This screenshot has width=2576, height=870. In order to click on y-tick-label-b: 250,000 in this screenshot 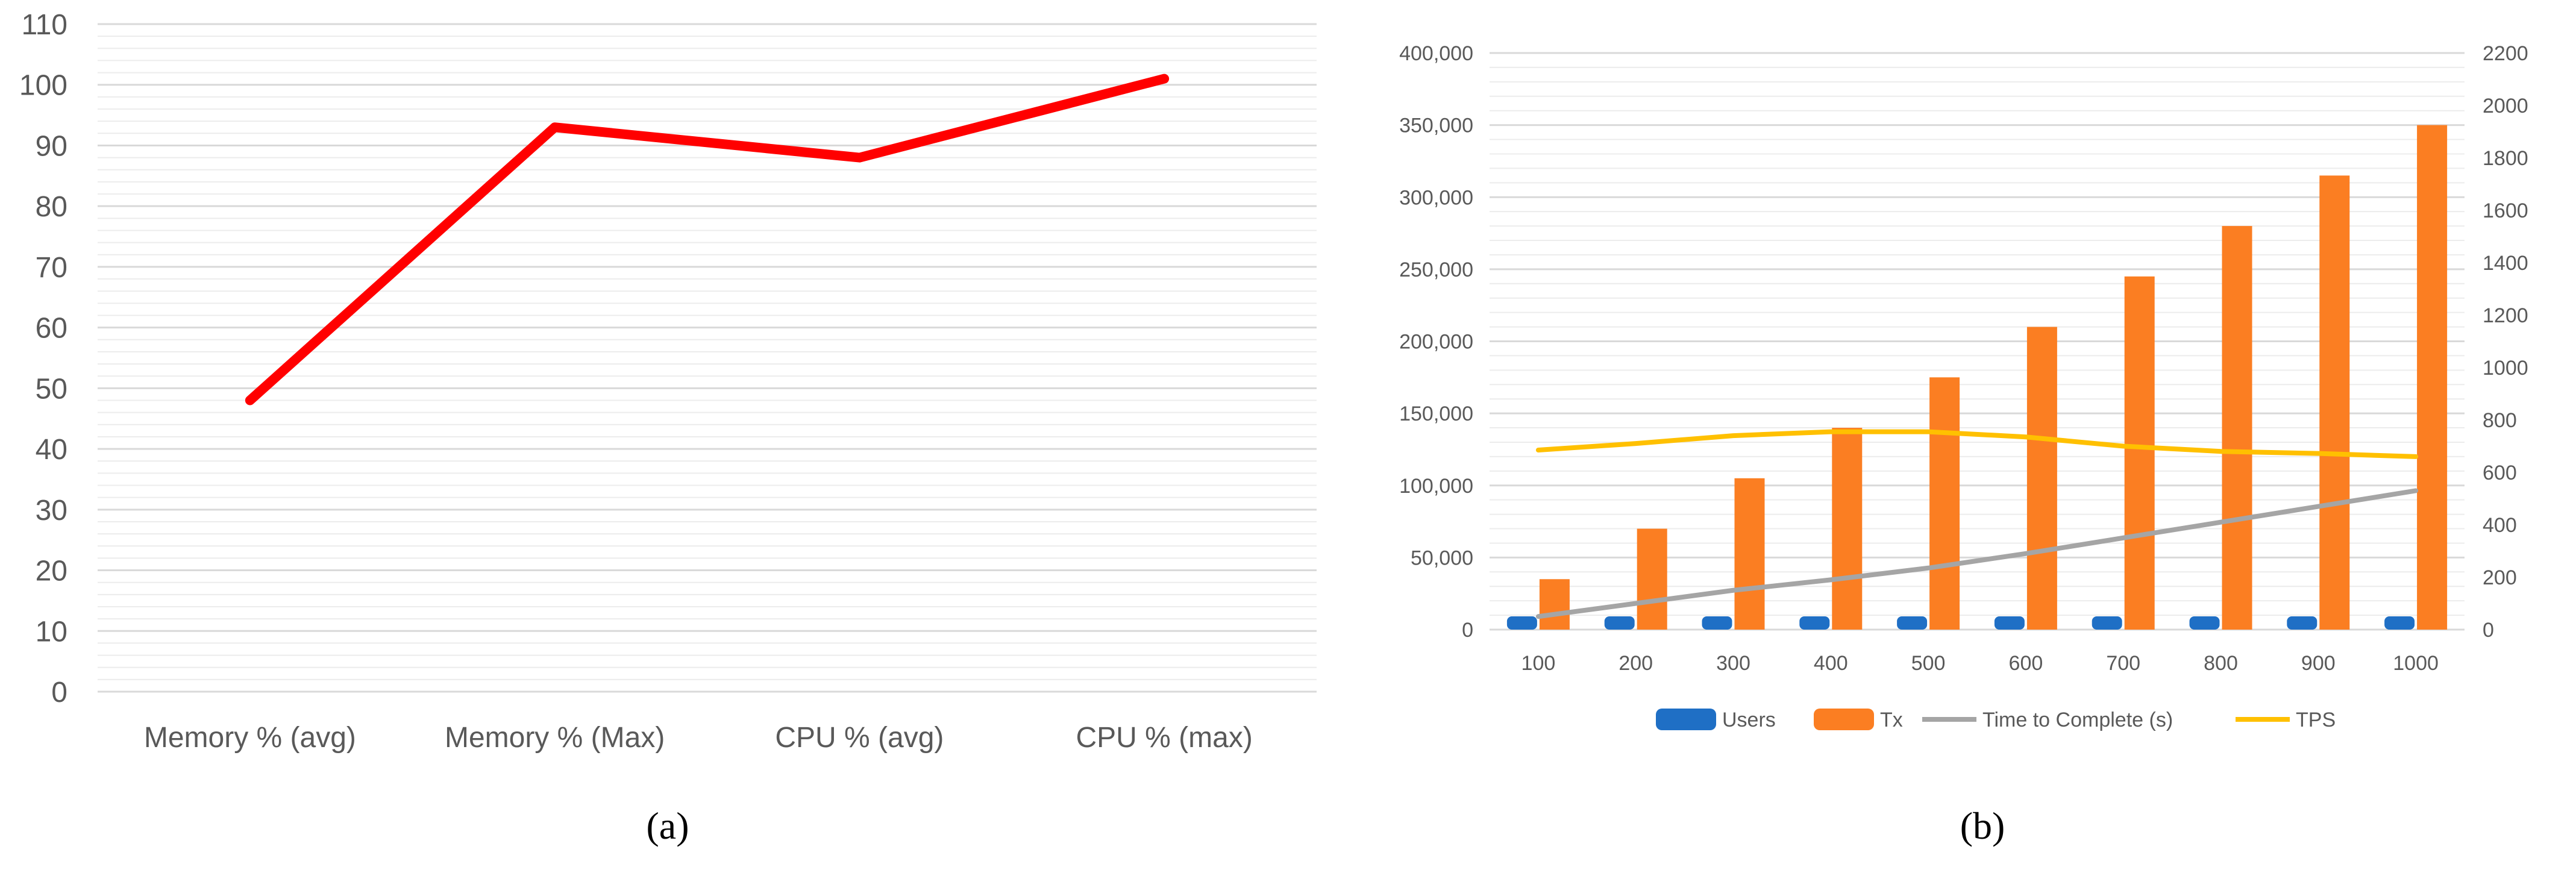, I will do `click(1436, 269)`.